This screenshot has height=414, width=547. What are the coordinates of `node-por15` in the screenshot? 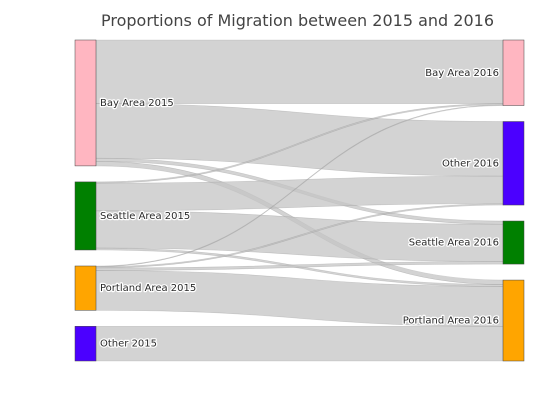 It's located at (85, 288).